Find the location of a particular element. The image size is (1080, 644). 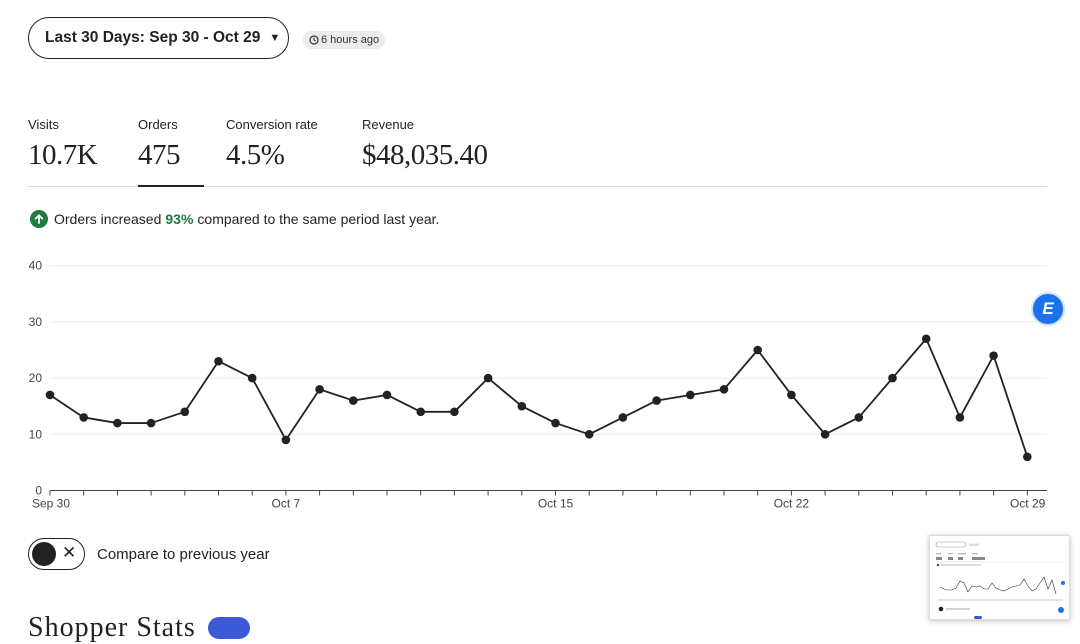

compare-toggle: ✕ is located at coordinates (56, 554).